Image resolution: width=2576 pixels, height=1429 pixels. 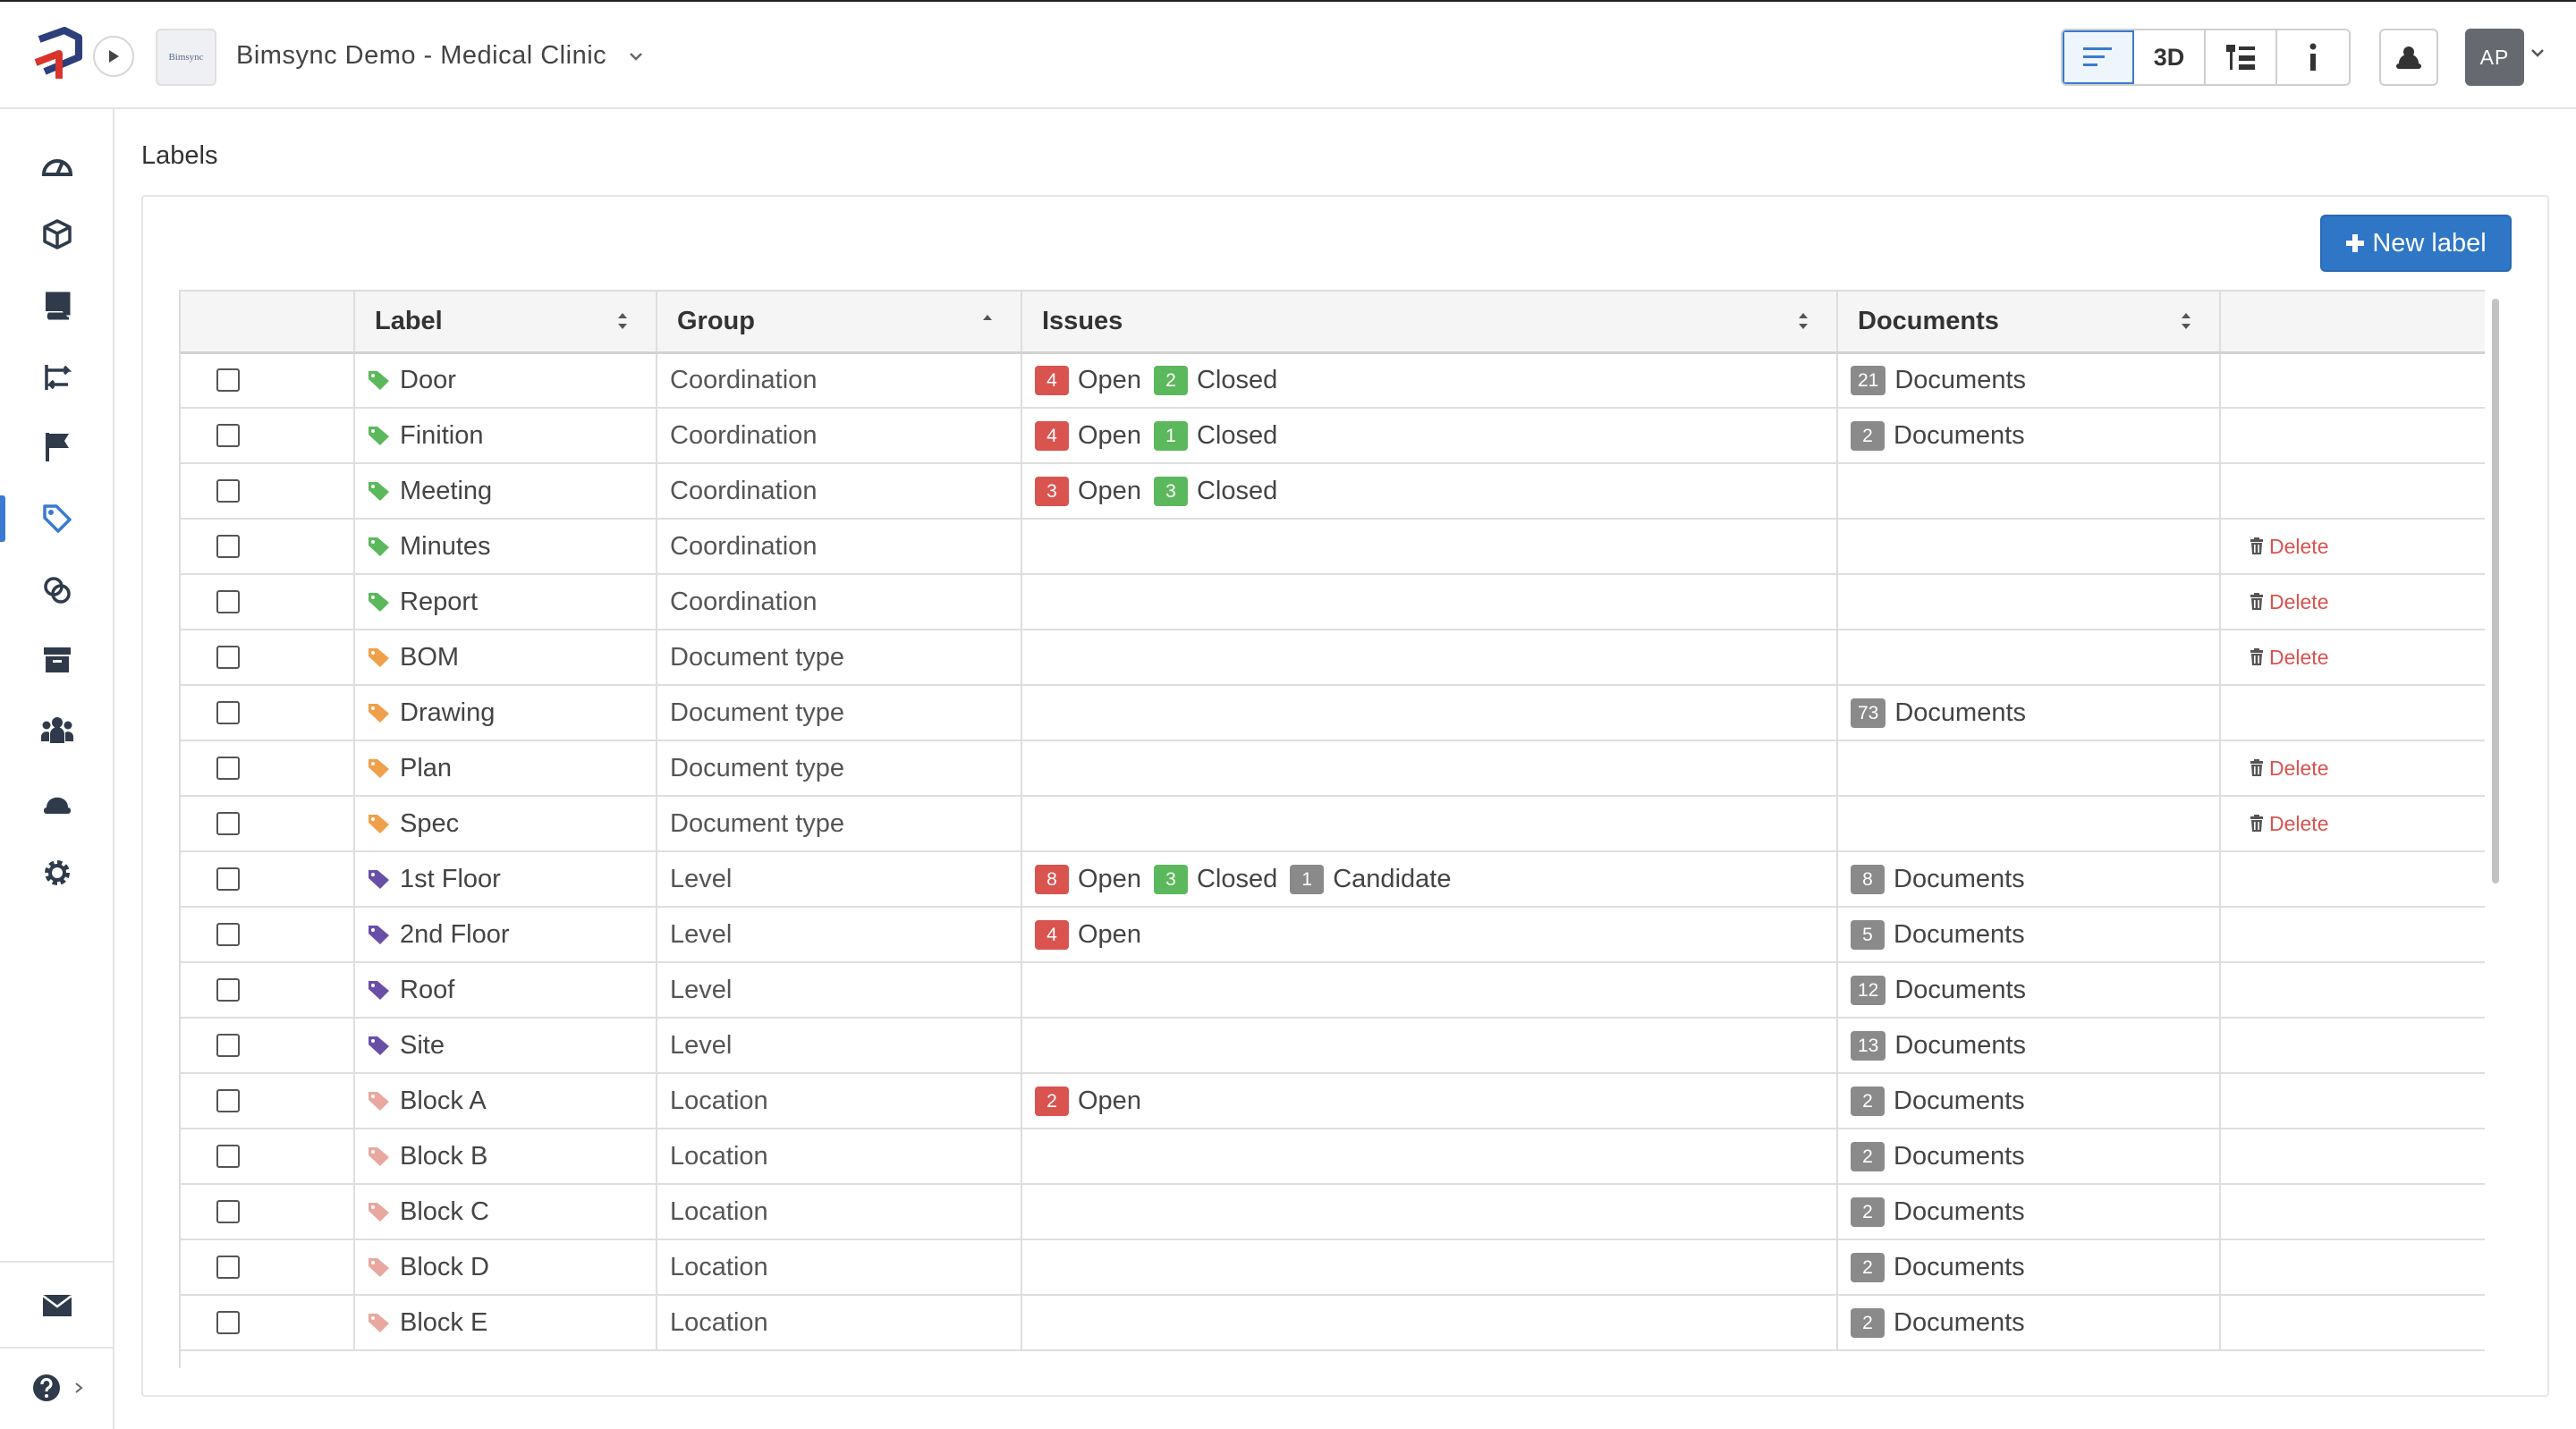 I want to click on label-cell: Finition, so click(x=505, y=436).